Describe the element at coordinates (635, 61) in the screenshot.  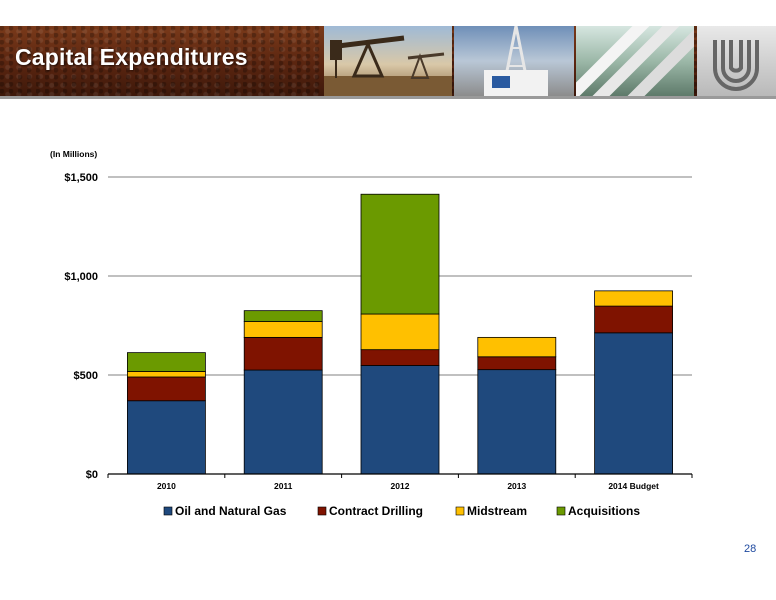
I see `pipeline-photo-icon` at that location.